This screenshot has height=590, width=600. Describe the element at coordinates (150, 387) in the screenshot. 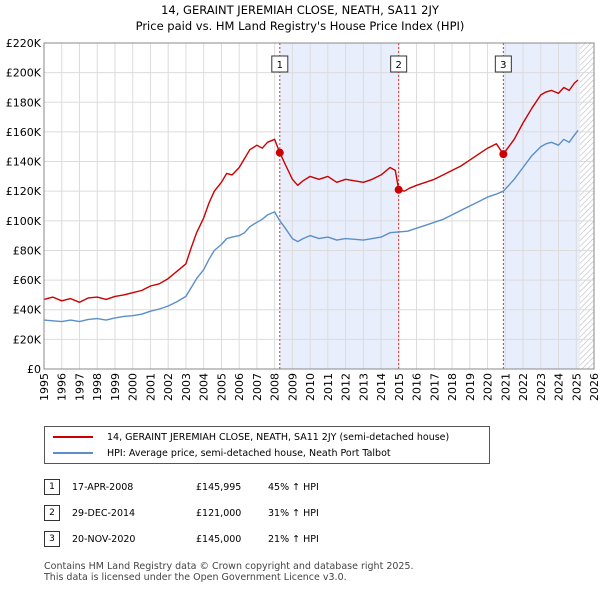

I see `x-tick-label: 2001` at that location.